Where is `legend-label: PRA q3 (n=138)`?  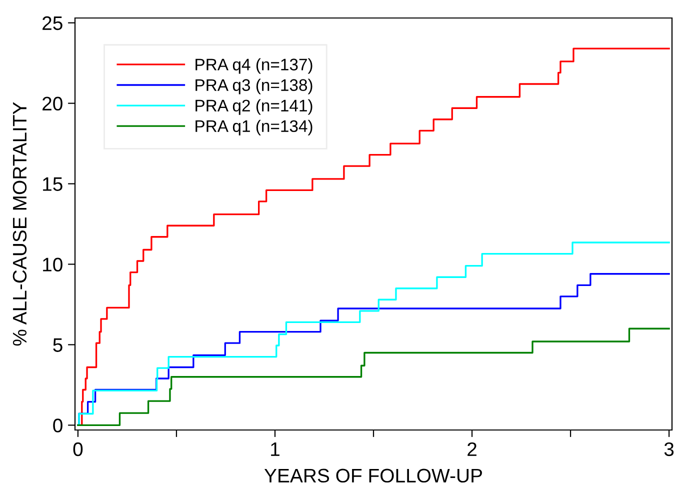 legend-label: PRA q3 (n=138) is located at coordinates (254, 86).